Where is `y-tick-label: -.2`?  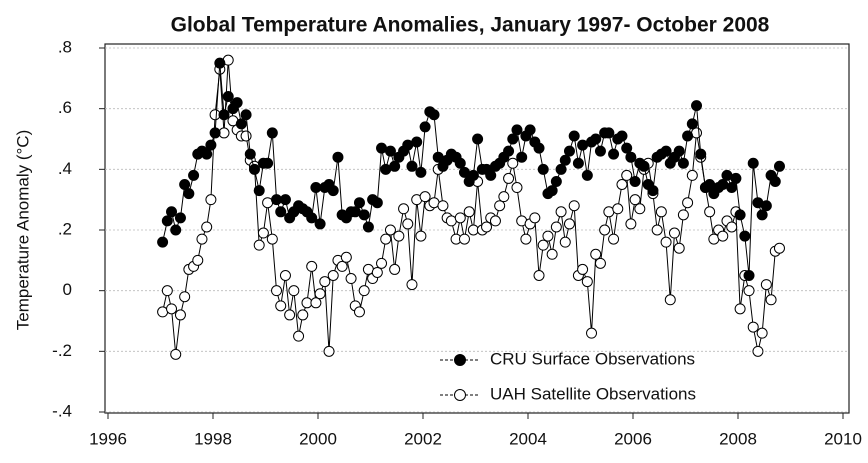 y-tick-label: -.2 is located at coordinates (62, 350).